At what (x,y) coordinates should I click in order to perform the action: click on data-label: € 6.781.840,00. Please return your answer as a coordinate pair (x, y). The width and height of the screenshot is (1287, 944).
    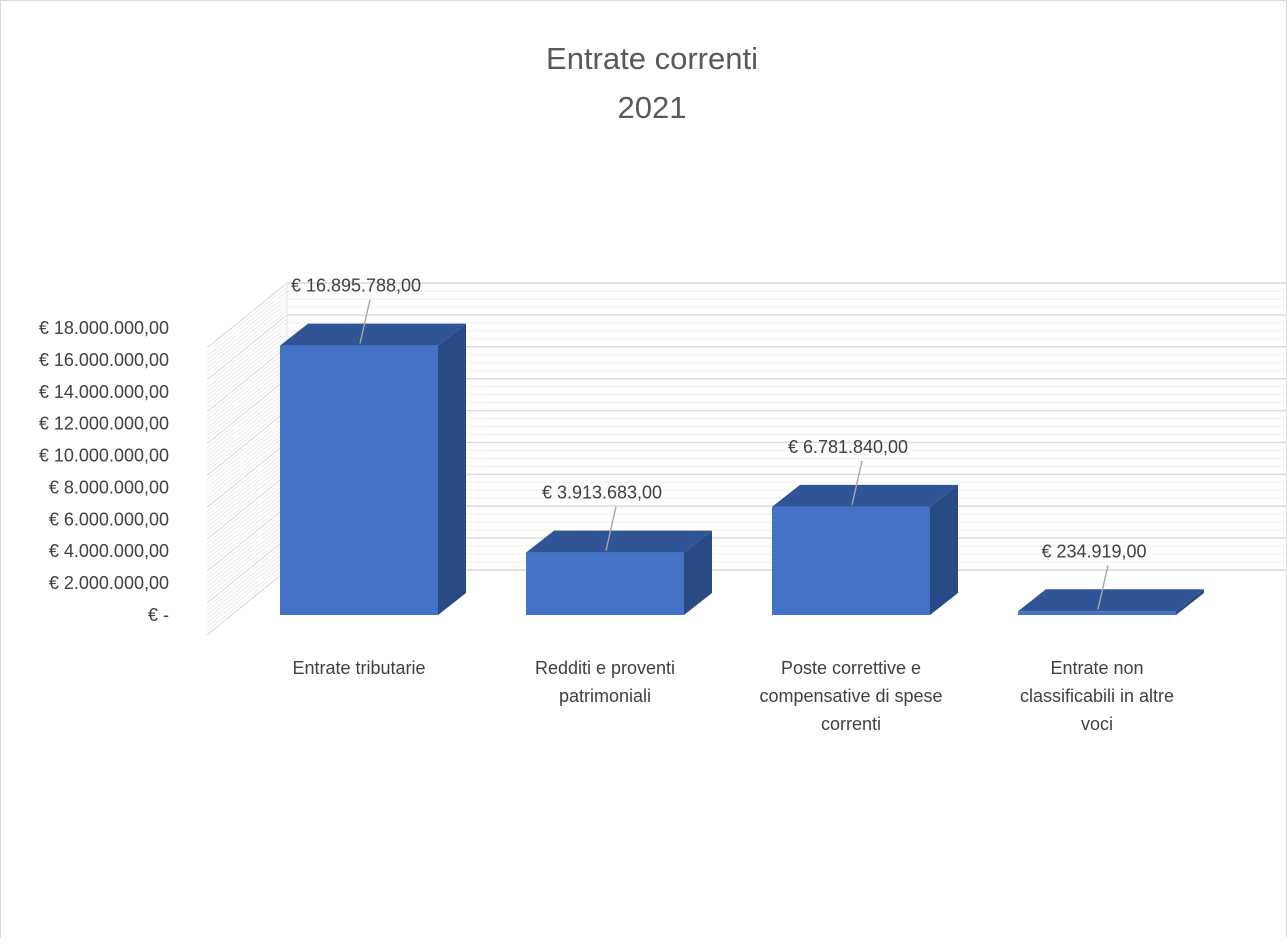
    Looking at the image, I should click on (848, 447).